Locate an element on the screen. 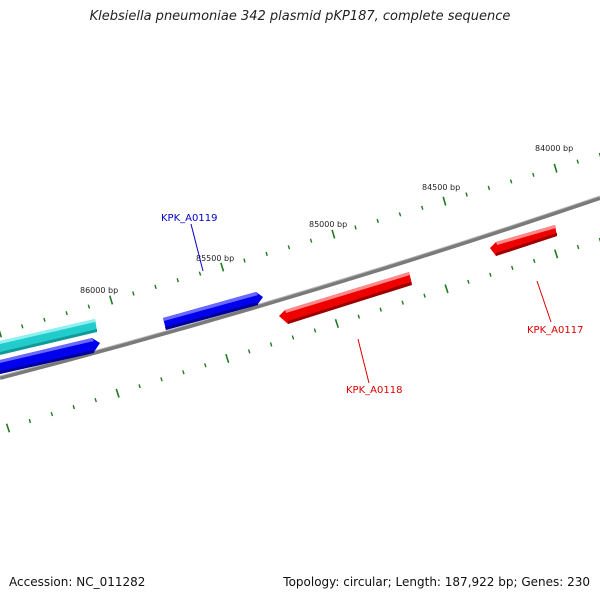 This screenshot has height=600, width=600. gene-unlabeled-forward is located at coordinates (50, 356).